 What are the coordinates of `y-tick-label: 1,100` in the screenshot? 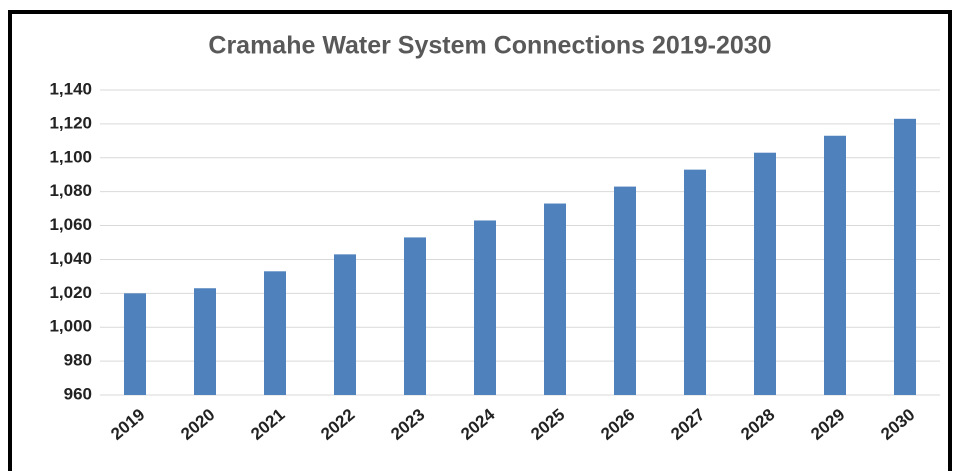 It's located at (70, 156).